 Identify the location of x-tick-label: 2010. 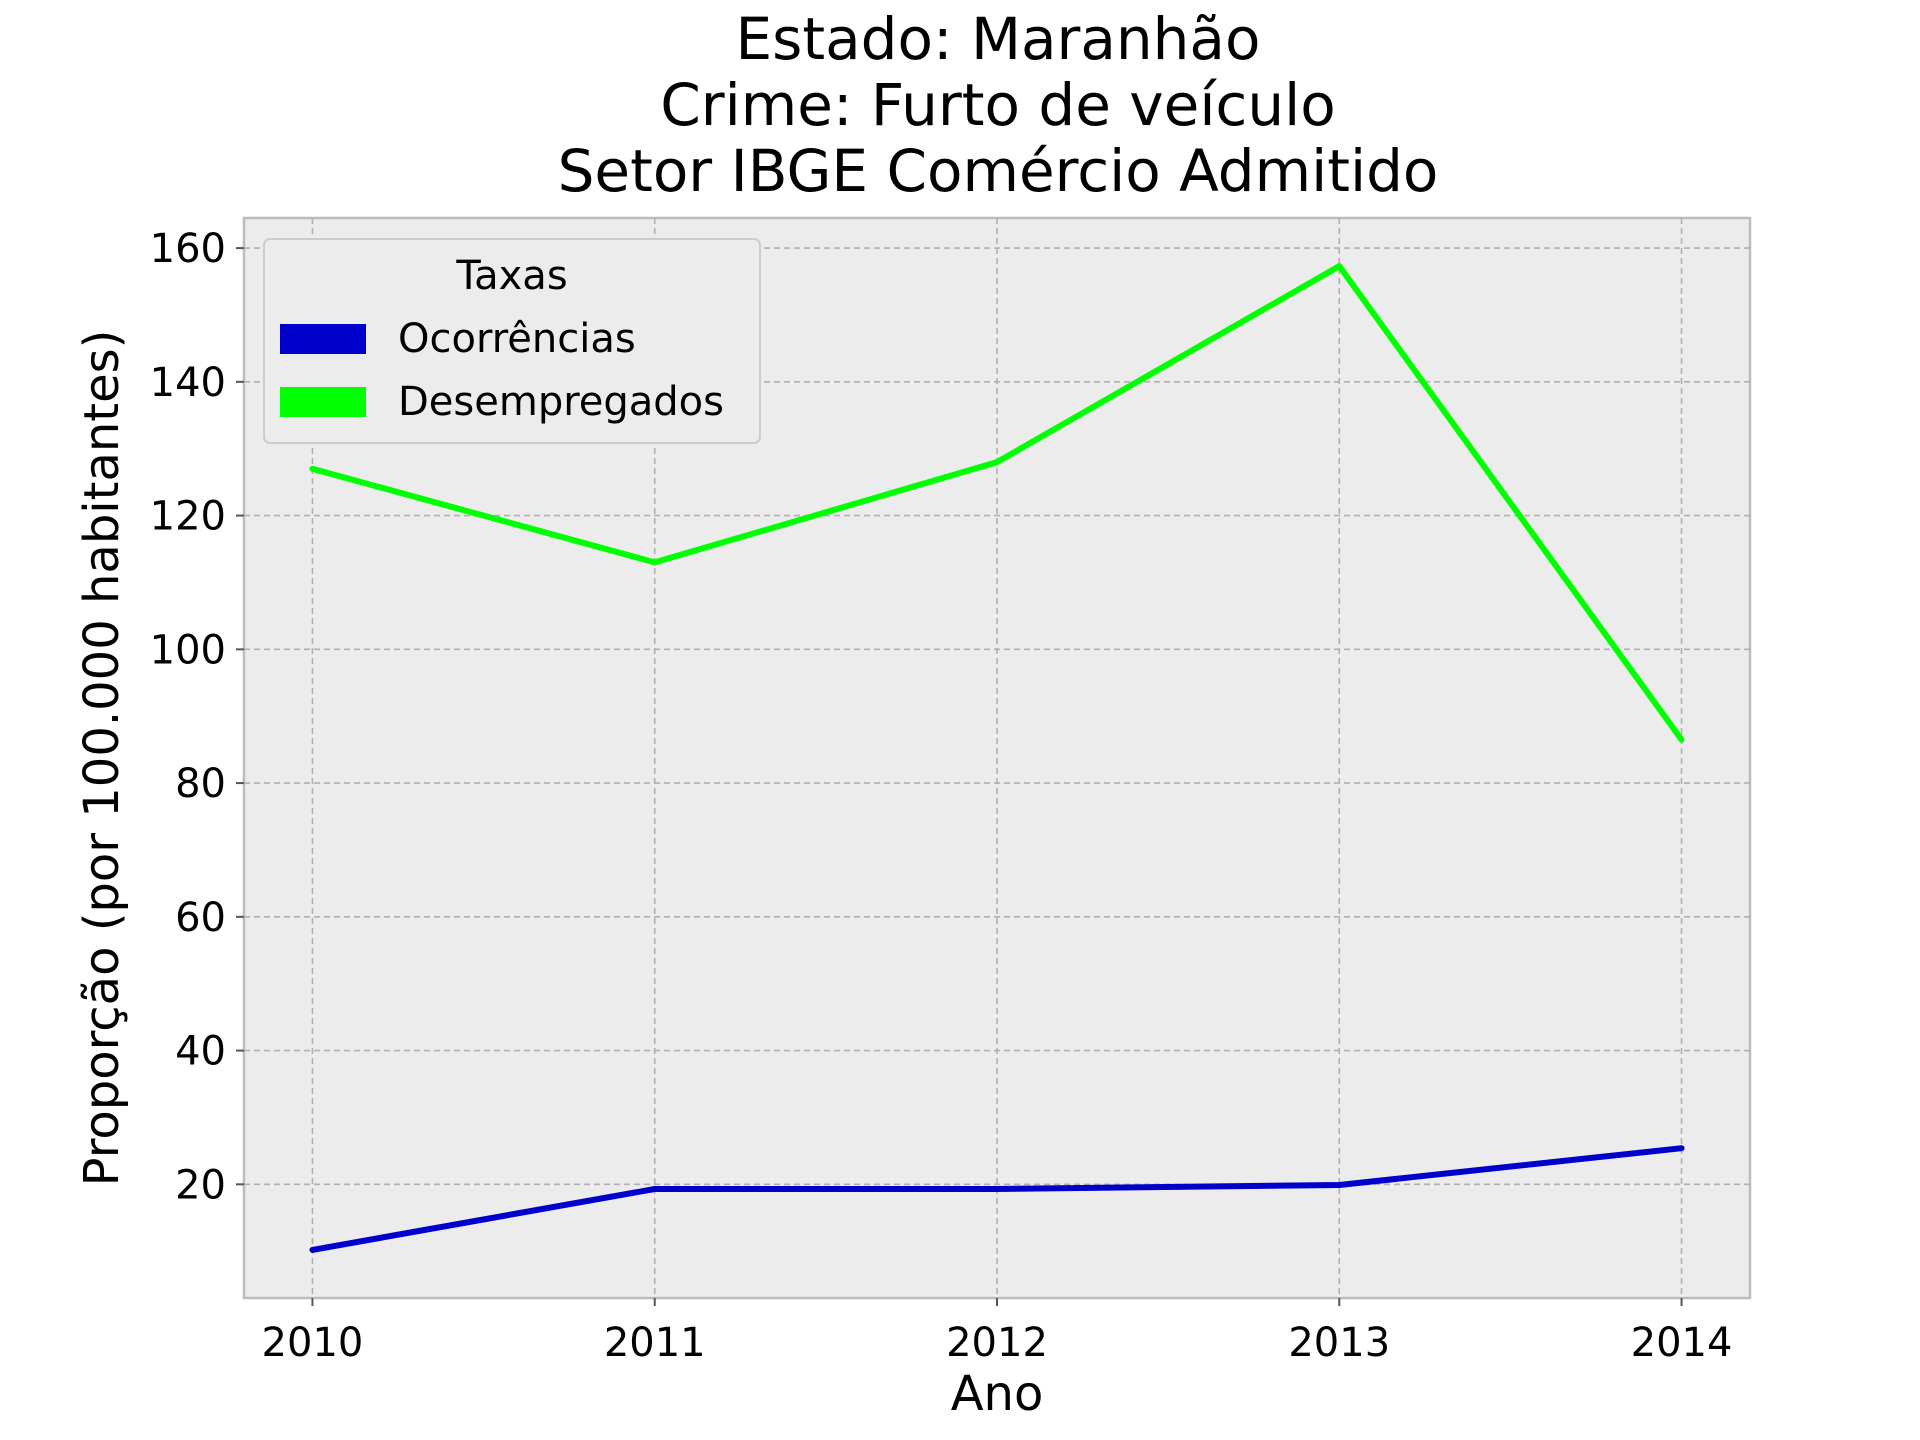
(313, 1343).